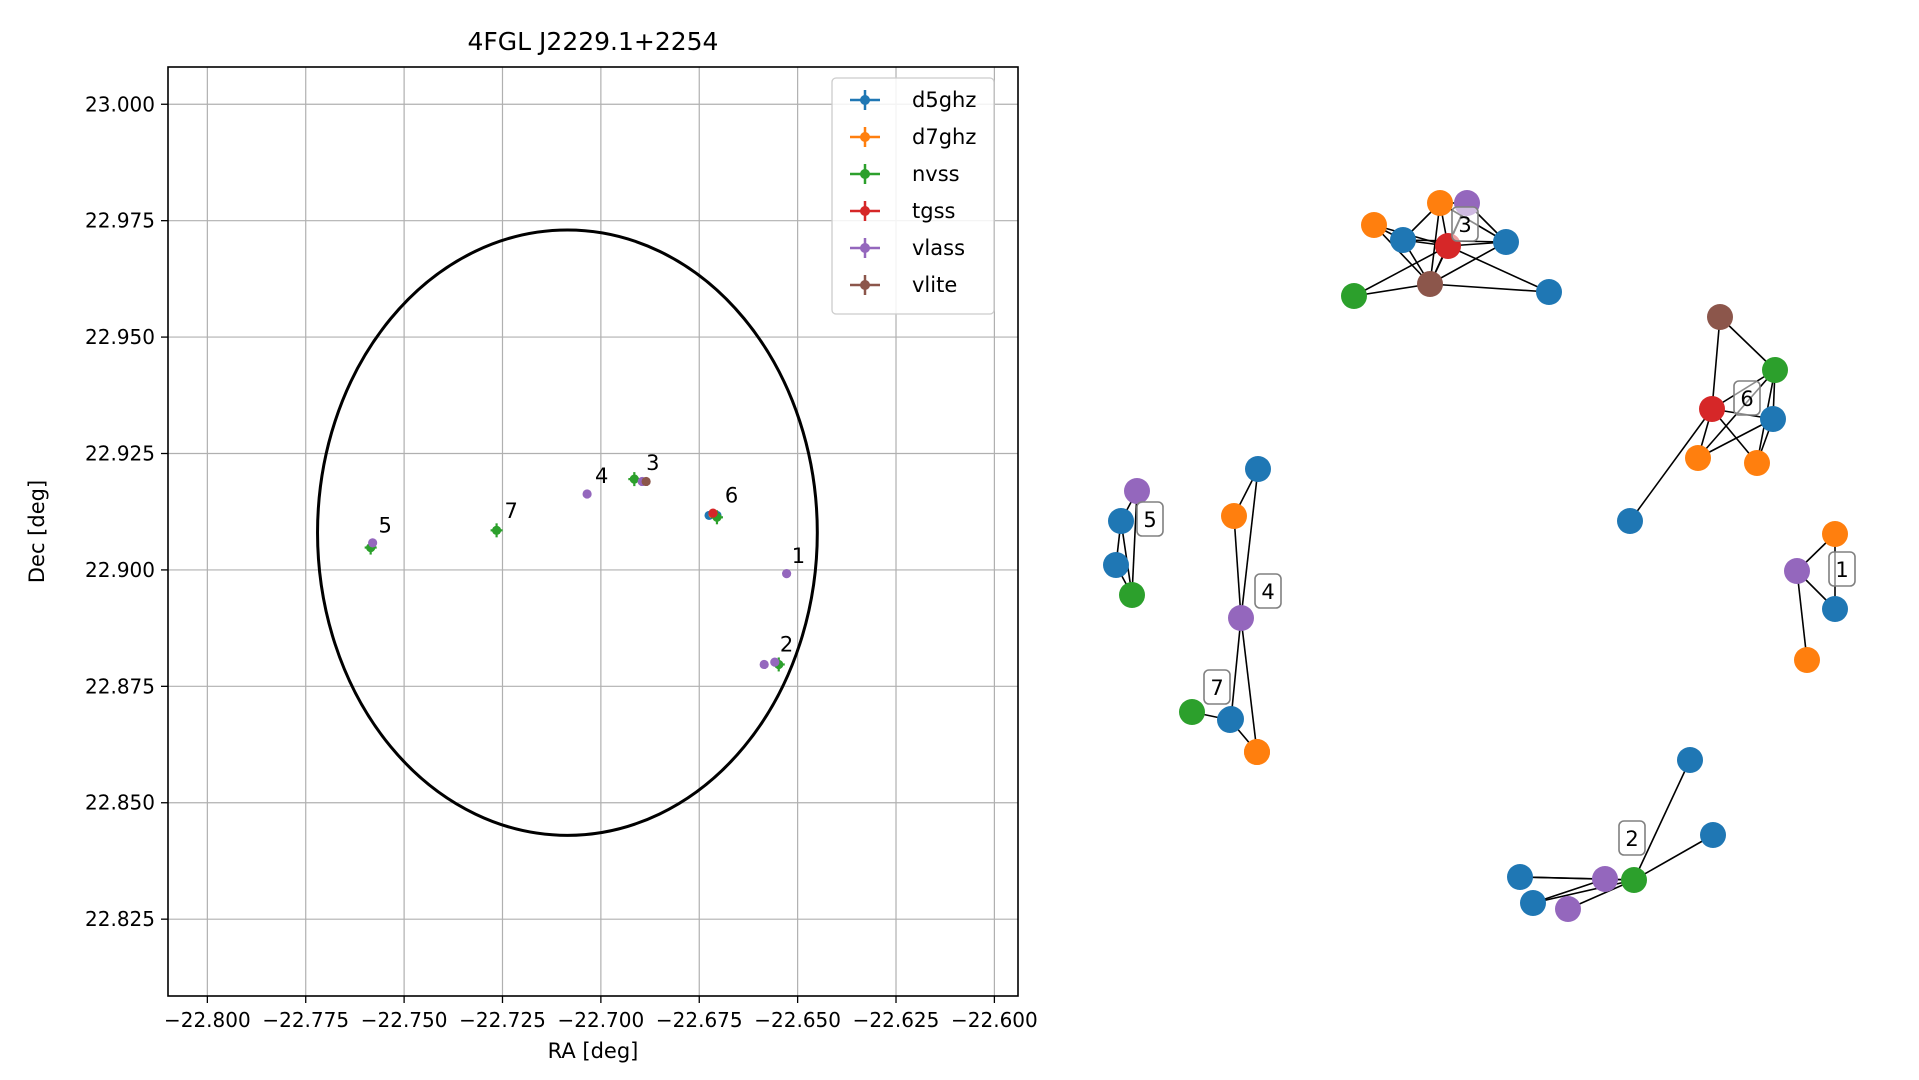  I want to click on legend-label: tgss, so click(933, 211).